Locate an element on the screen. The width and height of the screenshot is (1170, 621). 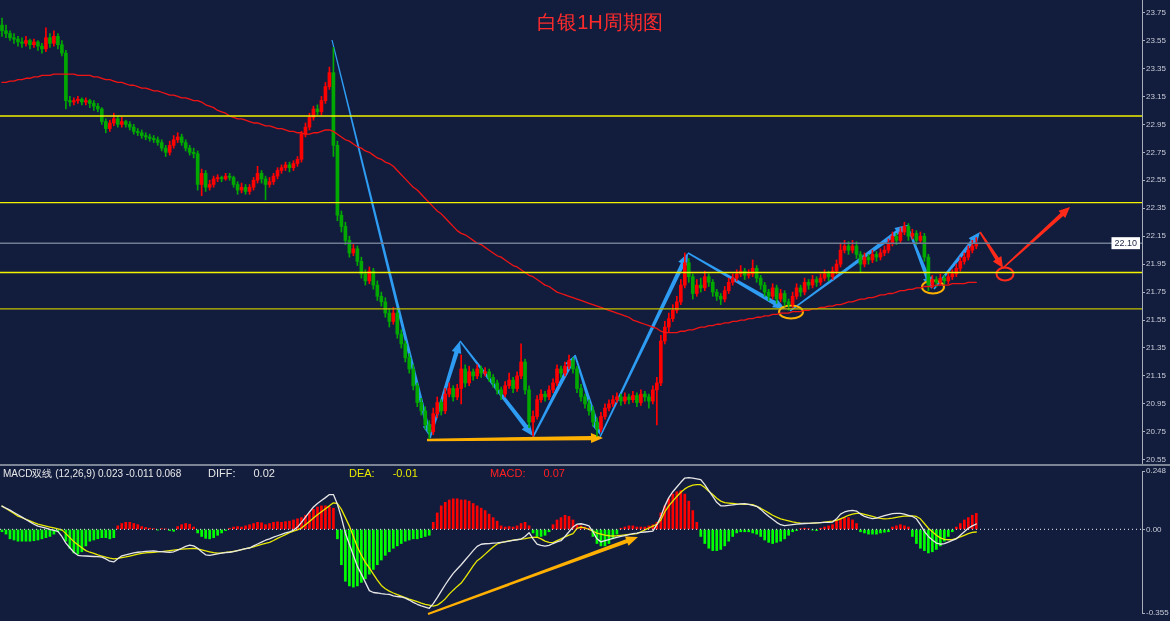
y-tick-label: 23.15 is located at coordinates (1156, 96).